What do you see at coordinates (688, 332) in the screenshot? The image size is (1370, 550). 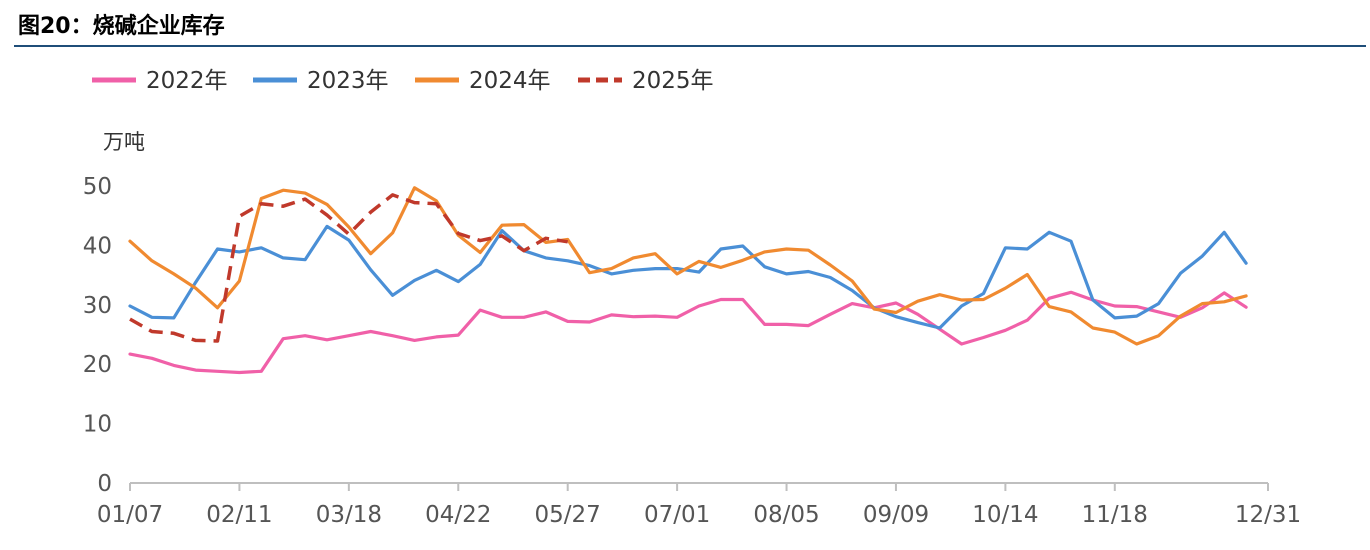 I see `series-line-2022` at bounding box center [688, 332].